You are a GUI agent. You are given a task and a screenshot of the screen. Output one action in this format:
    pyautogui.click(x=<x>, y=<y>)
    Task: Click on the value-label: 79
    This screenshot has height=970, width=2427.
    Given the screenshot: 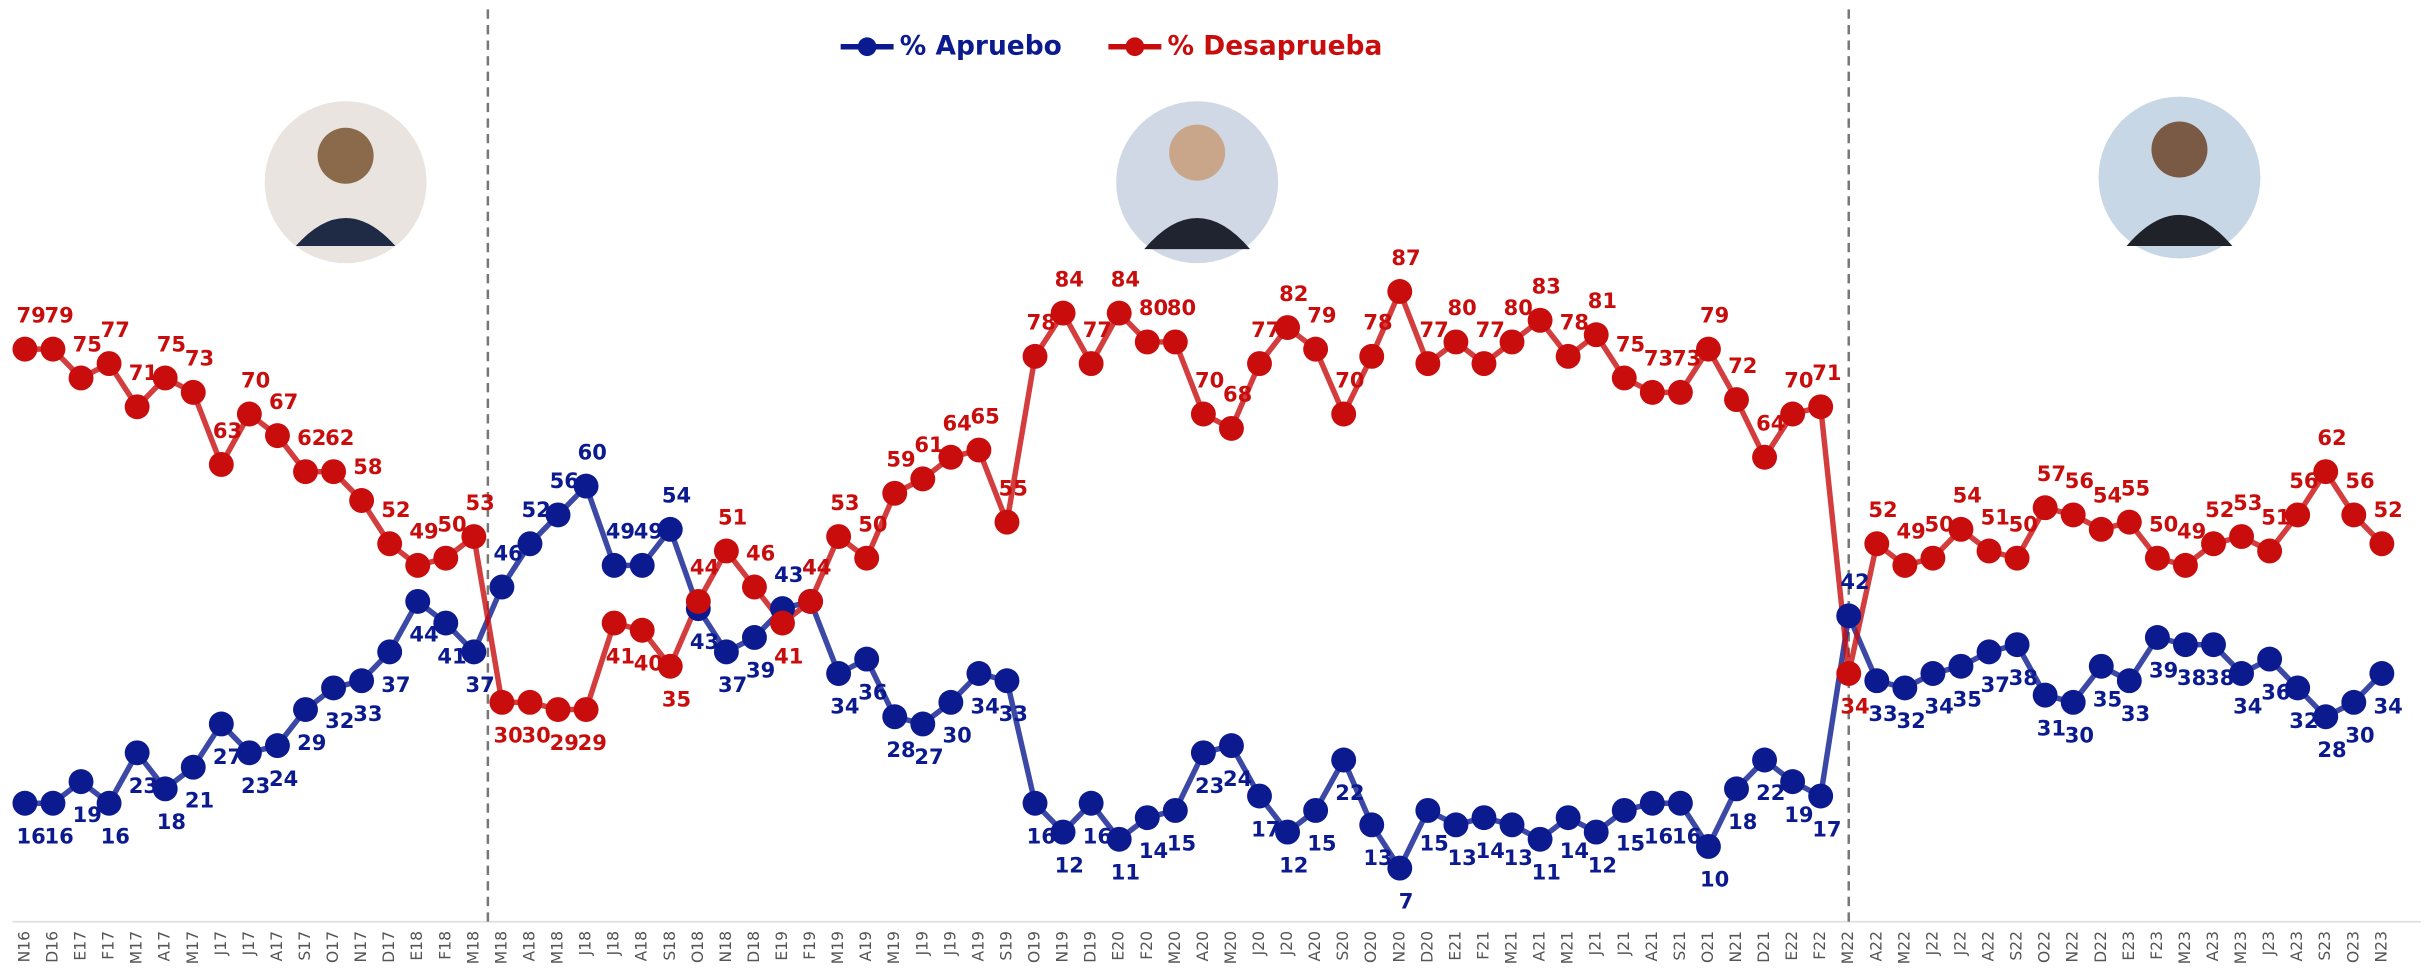 What is the action you would take?
    pyautogui.click(x=1321, y=314)
    